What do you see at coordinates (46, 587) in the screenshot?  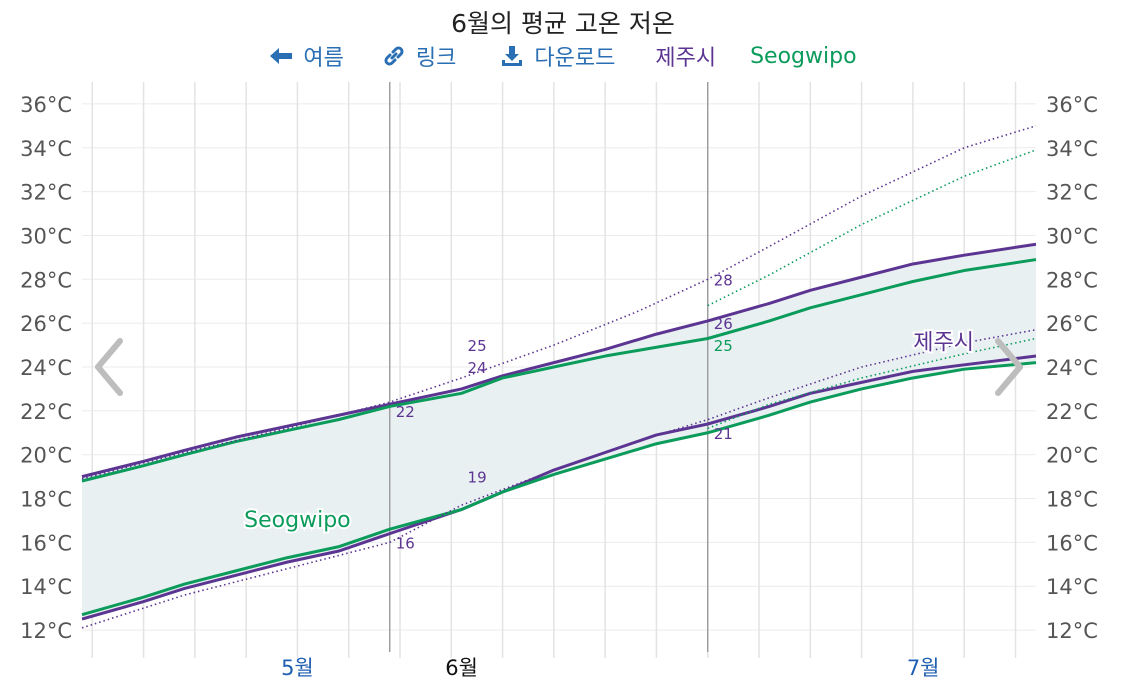 I see `y-tick-label-left: 14°C` at bounding box center [46, 587].